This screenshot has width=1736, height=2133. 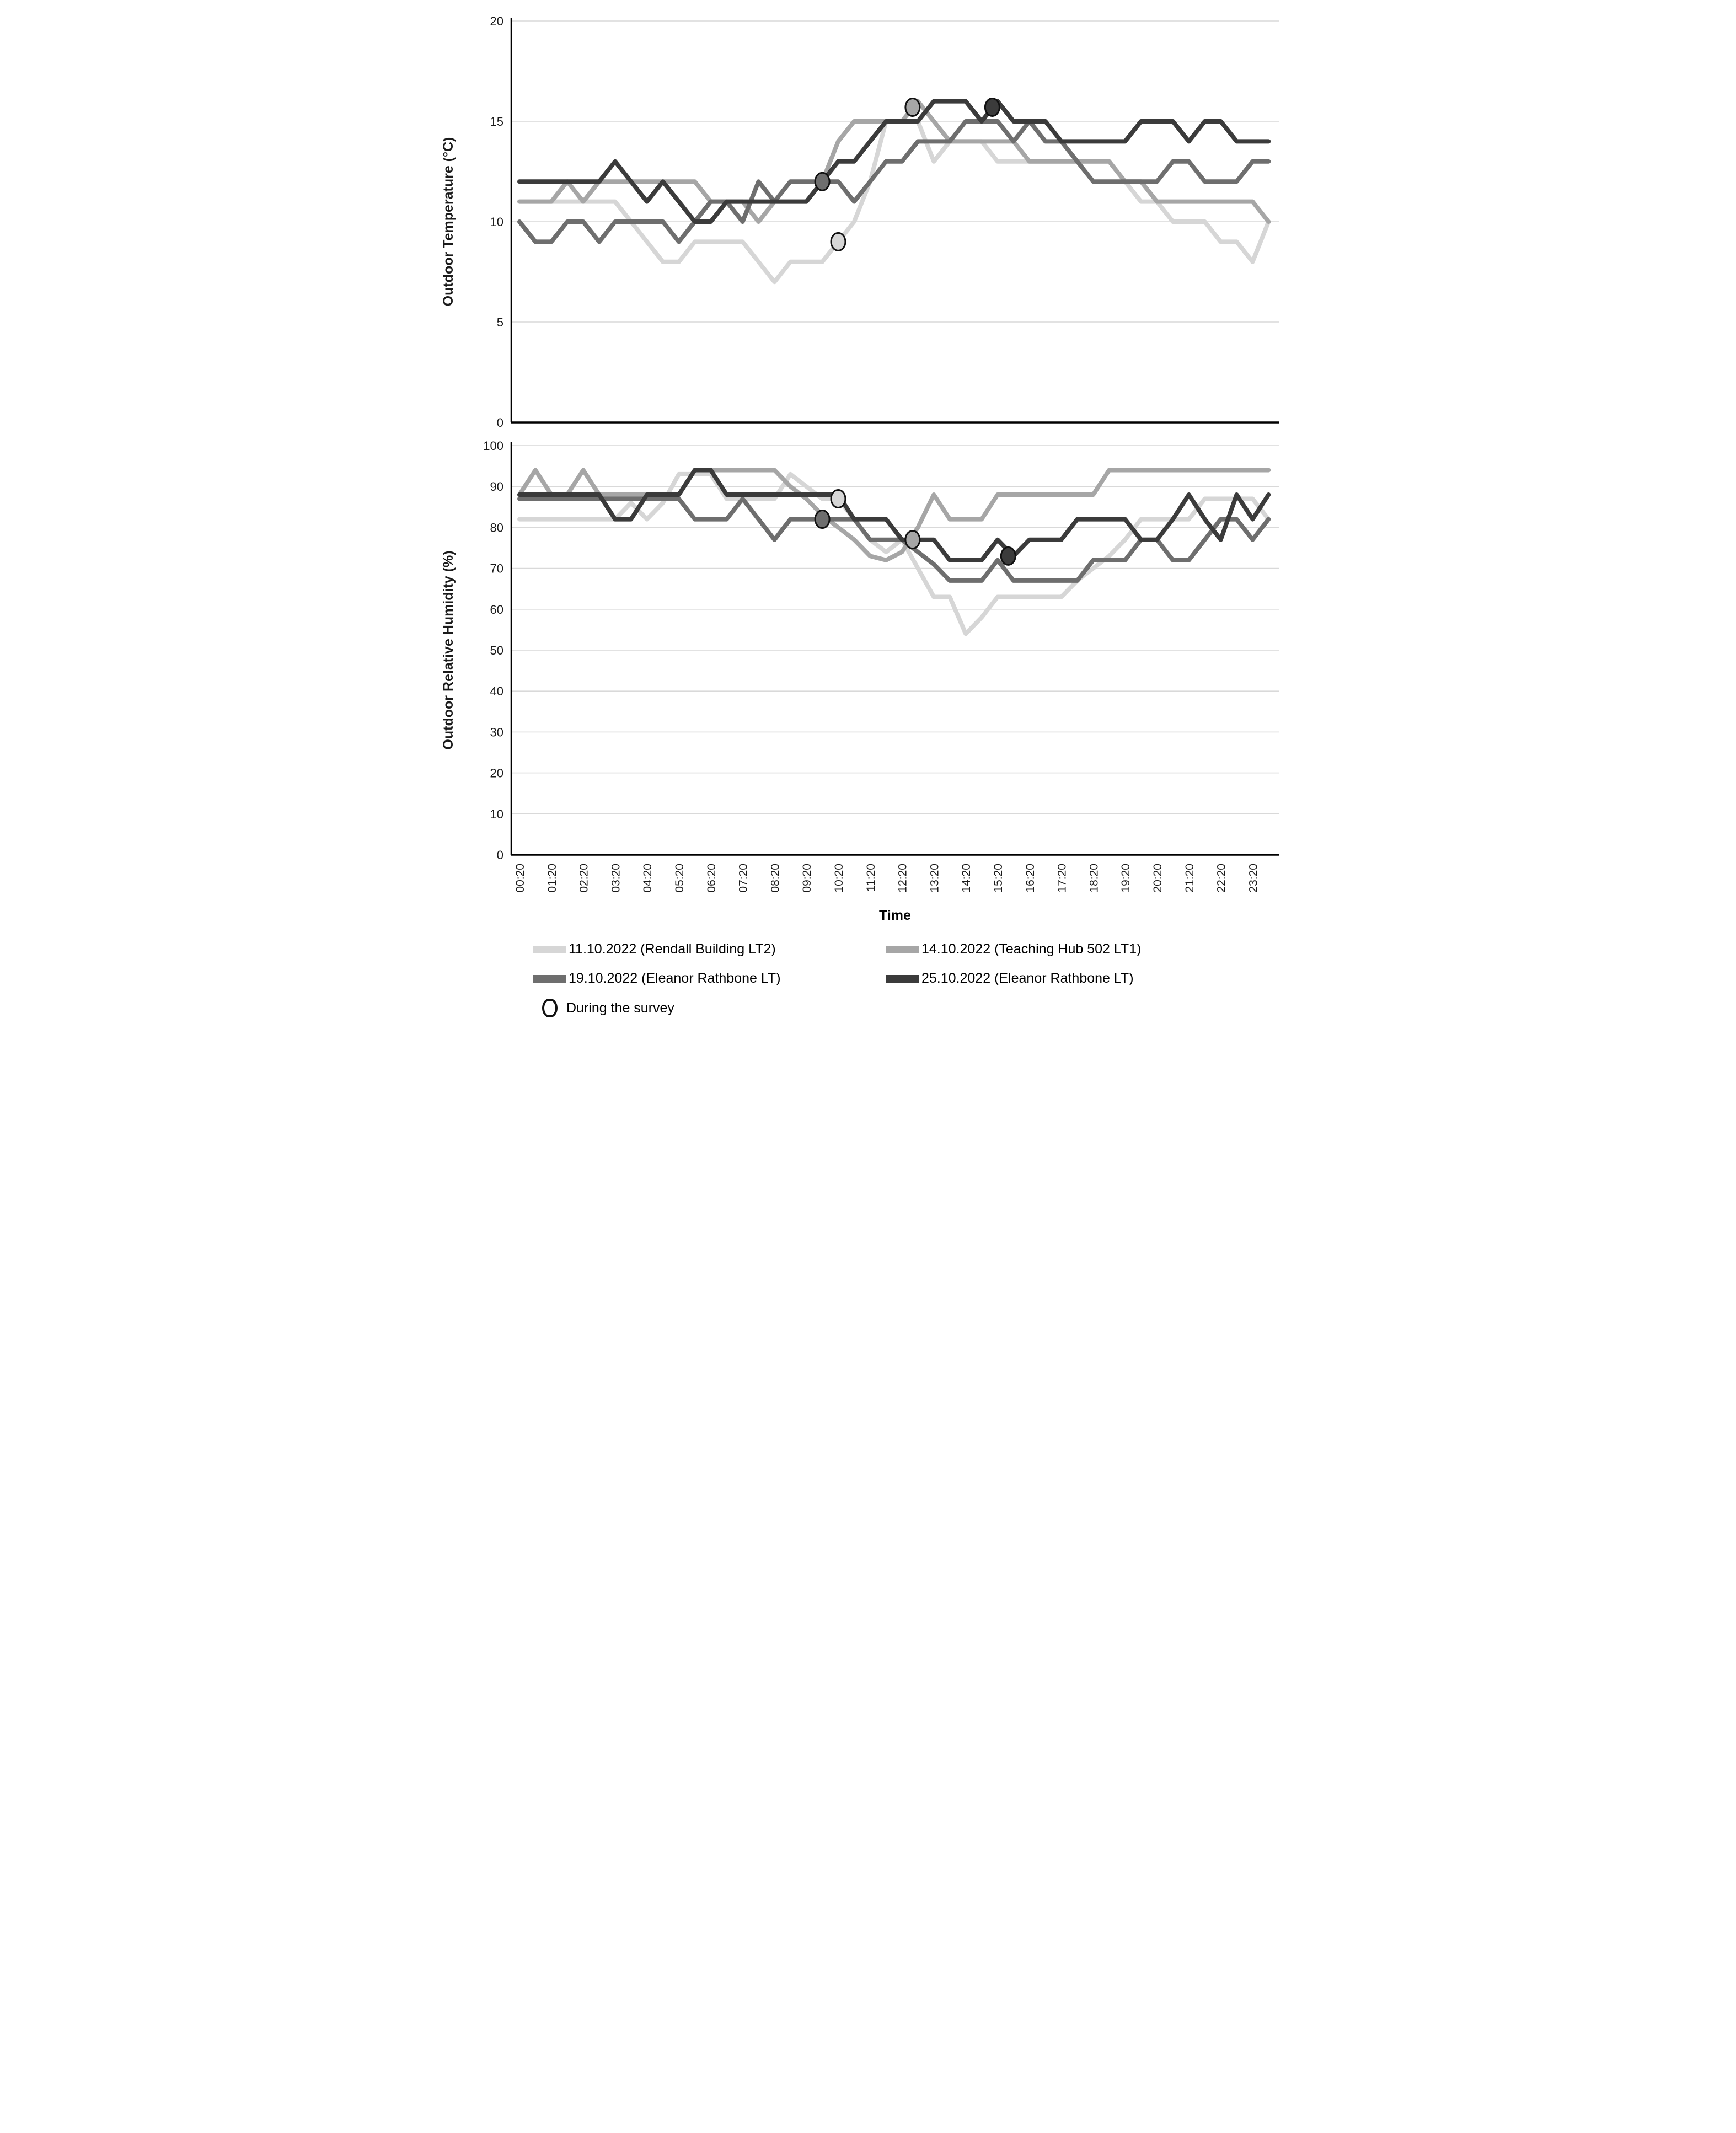 What do you see at coordinates (584, 878) in the screenshot?
I see `x-tick-label: 02:20` at bounding box center [584, 878].